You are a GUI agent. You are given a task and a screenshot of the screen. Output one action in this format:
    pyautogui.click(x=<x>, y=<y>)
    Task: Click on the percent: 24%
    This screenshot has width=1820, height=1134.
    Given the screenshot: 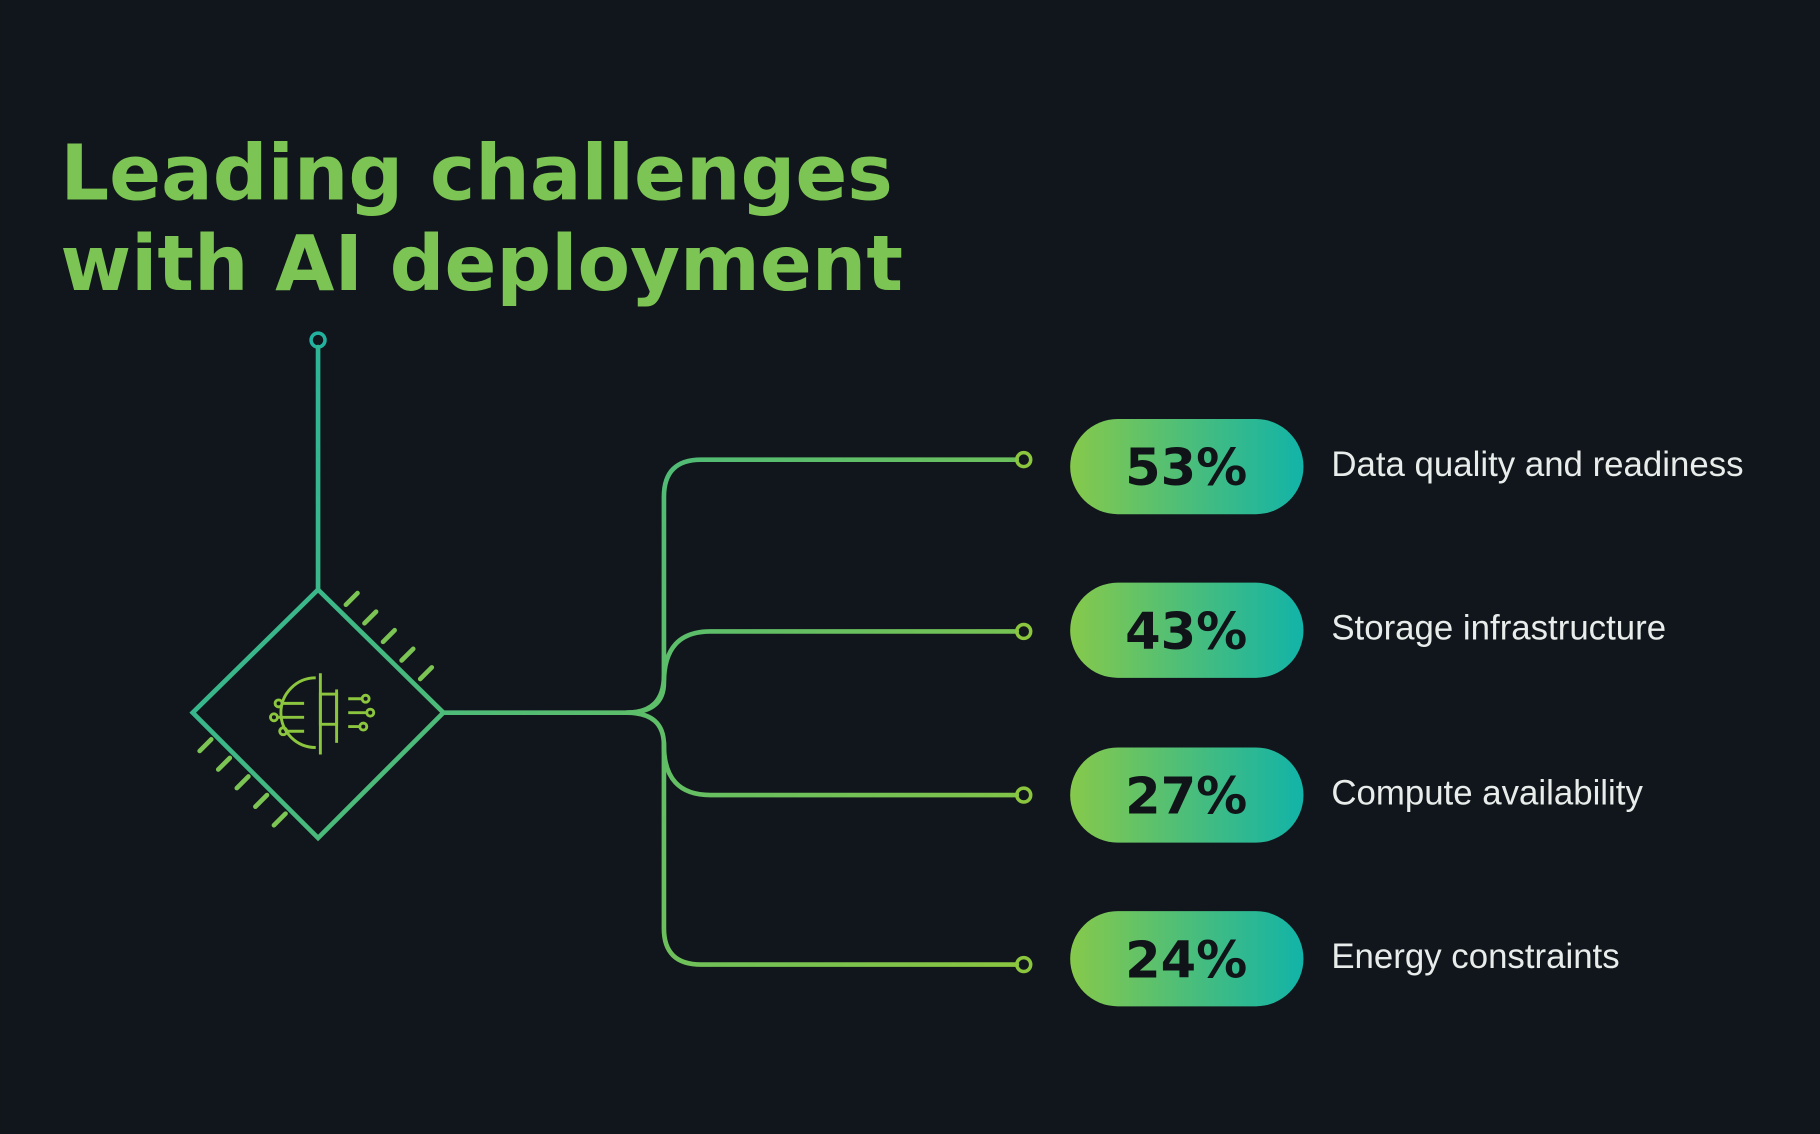 What is the action you would take?
    pyautogui.click(x=1186, y=960)
    